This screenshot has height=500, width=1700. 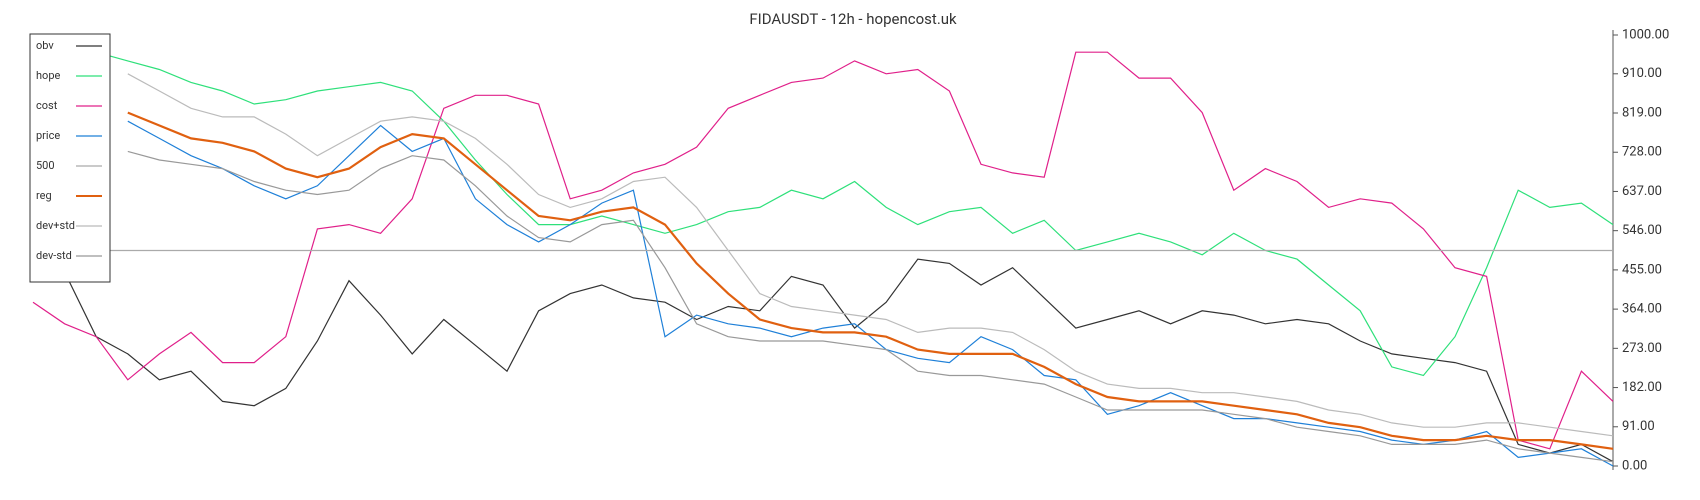 I want to click on legend-label: dev-std, so click(x=54, y=255).